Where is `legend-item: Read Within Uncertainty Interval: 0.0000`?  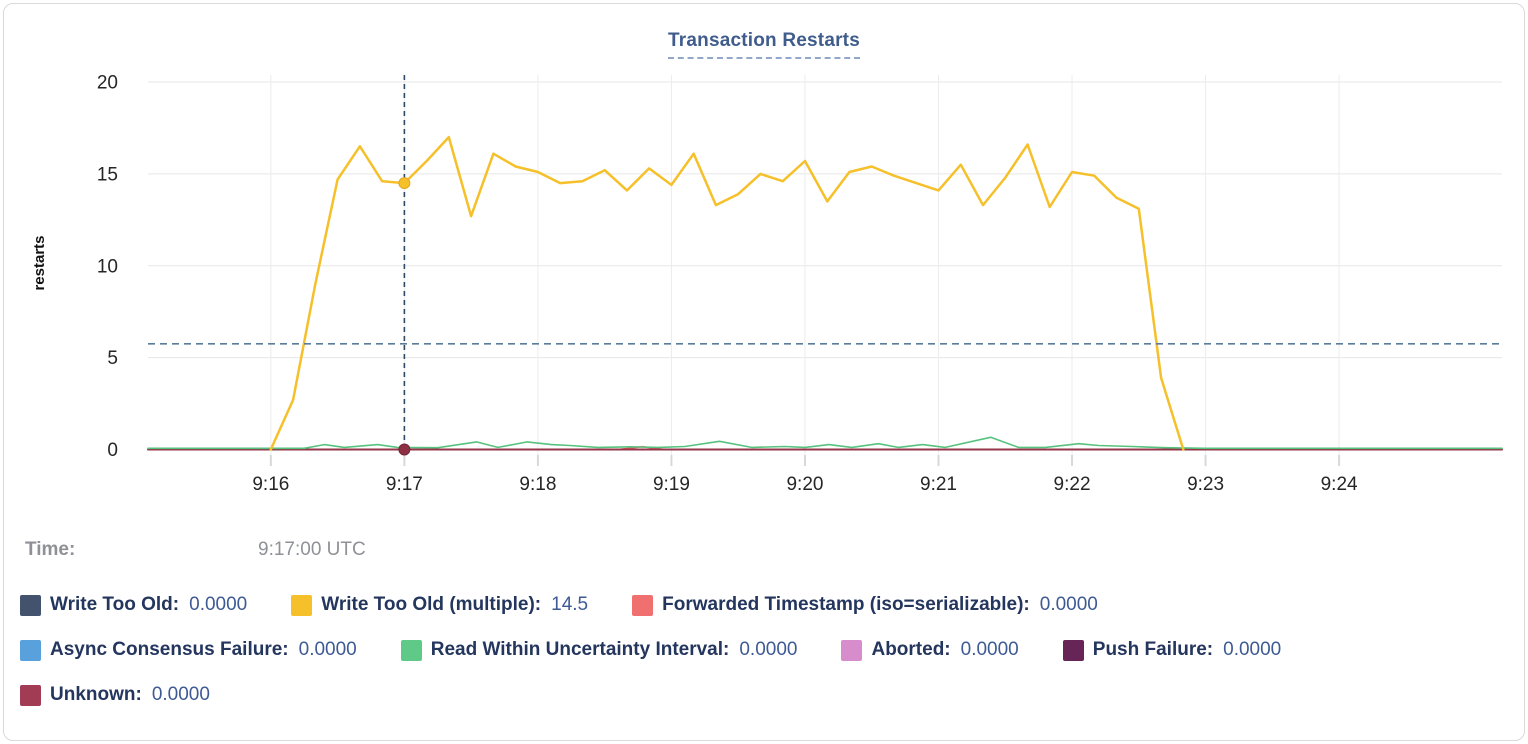
legend-item: Read Within Uncertainty Interval: 0.0000 is located at coordinates (599, 650).